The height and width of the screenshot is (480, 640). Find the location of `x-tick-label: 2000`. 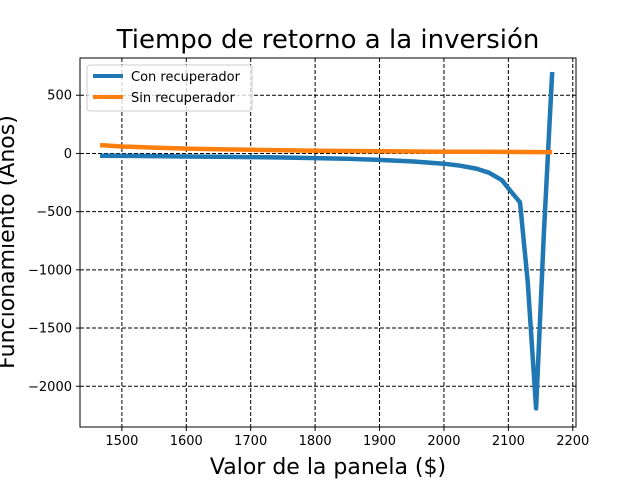

x-tick-label: 2000 is located at coordinates (443, 441).